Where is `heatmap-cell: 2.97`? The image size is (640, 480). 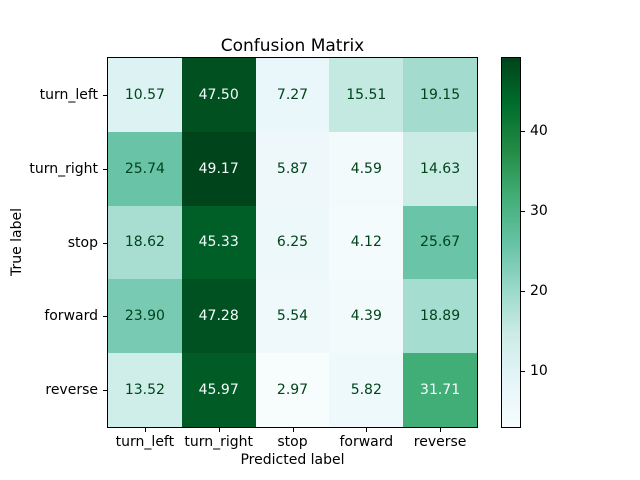 heatmap-cell: 2.97 is located at coordinates (292, 390).